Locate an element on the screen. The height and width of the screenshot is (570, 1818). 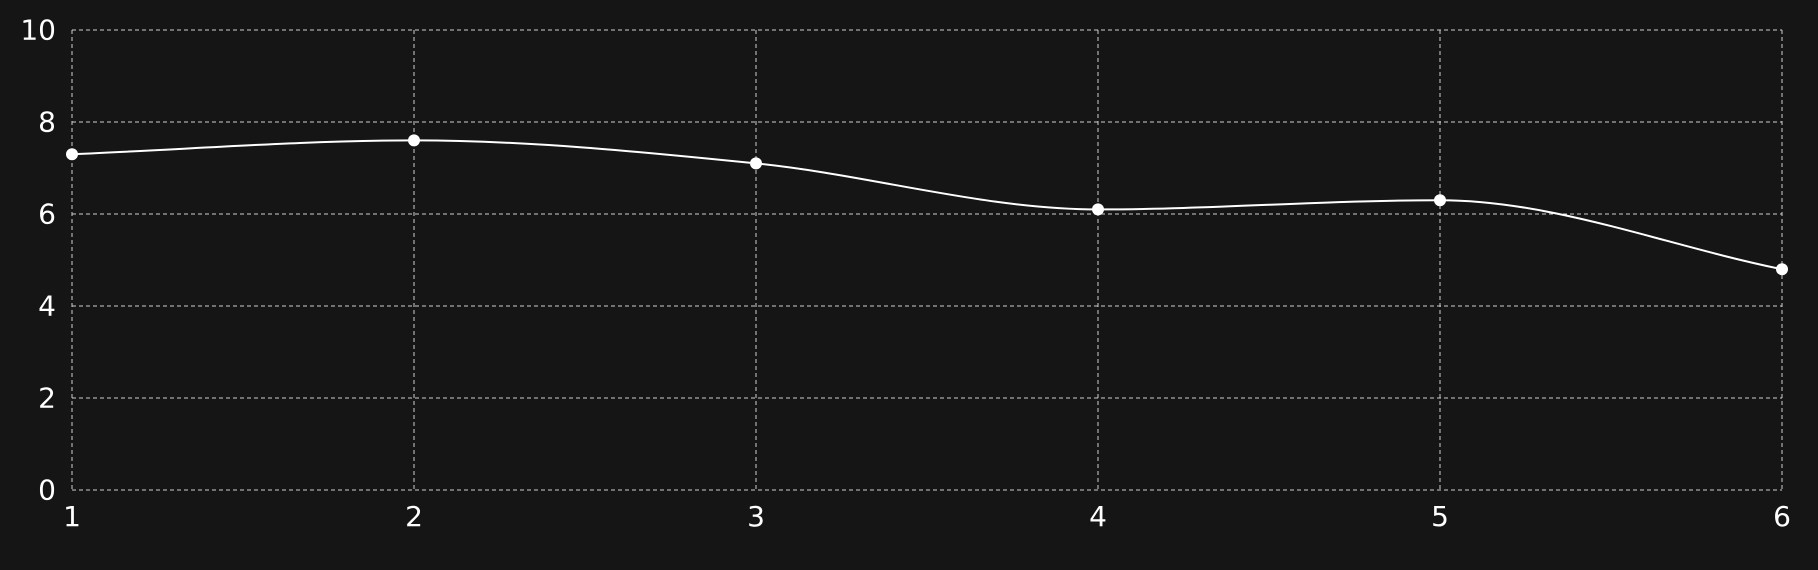
y-tick-label-2: 2 is located at coordinates (47, 398).